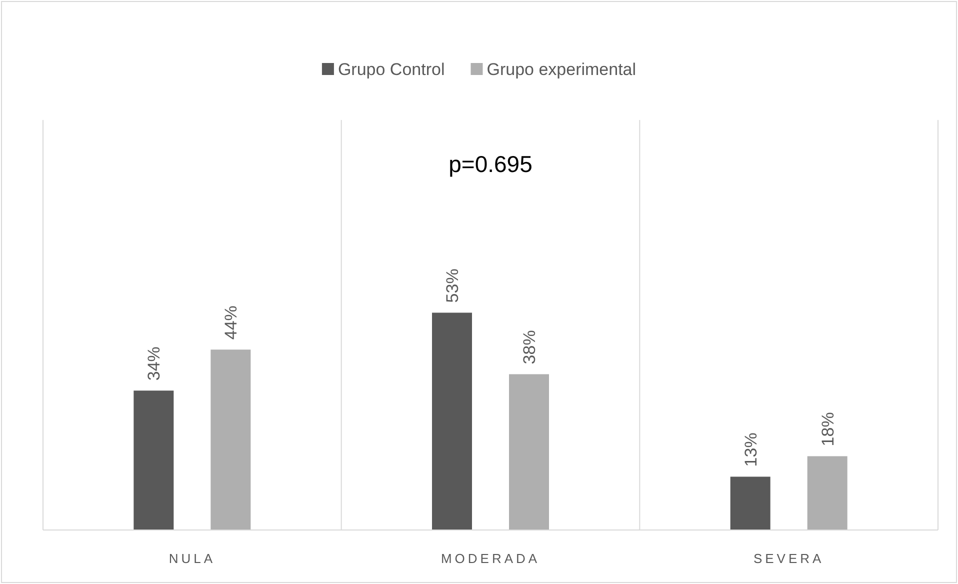  Describe the element at coordinates (750, 449) in the screenshot. I see `data-label: 13%` at that location.